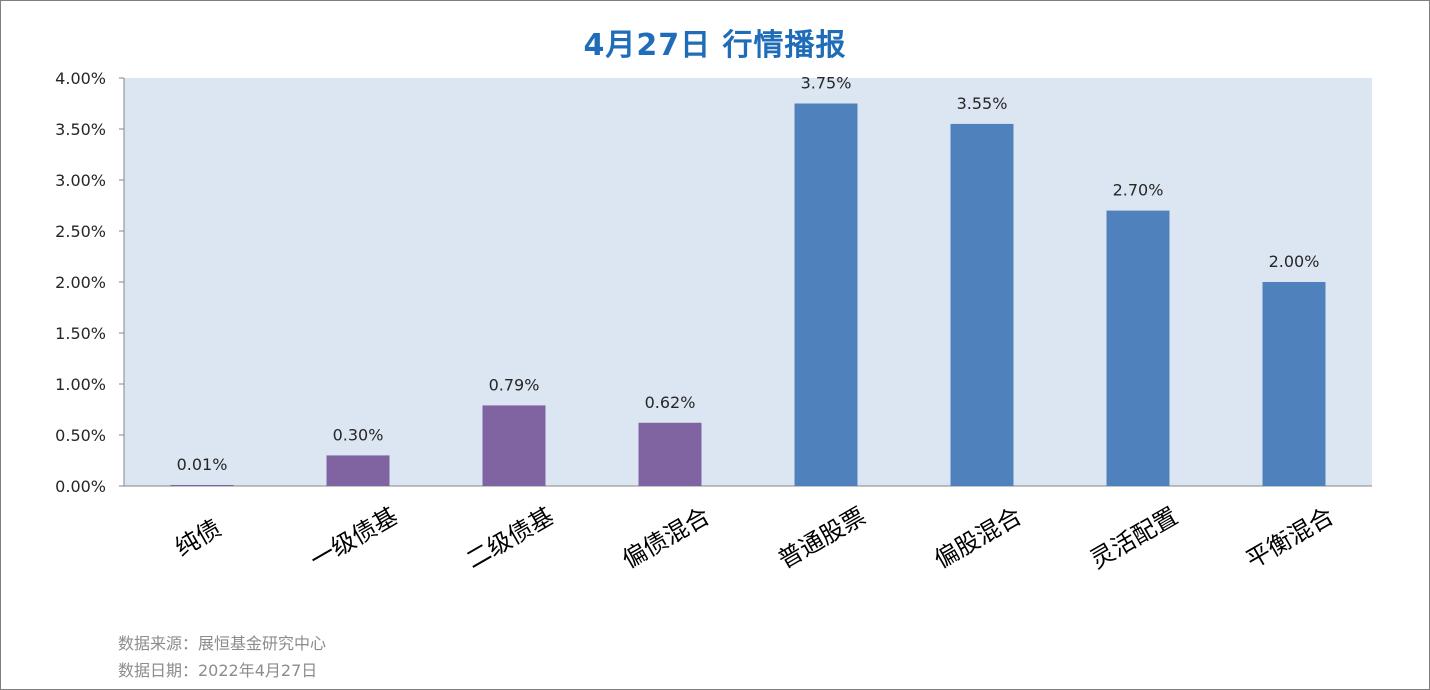  What do you see at coordinates (80, 282) in the screenshot?
I see `y-tick-label: 2.00%` at bounding box center [80, 282].